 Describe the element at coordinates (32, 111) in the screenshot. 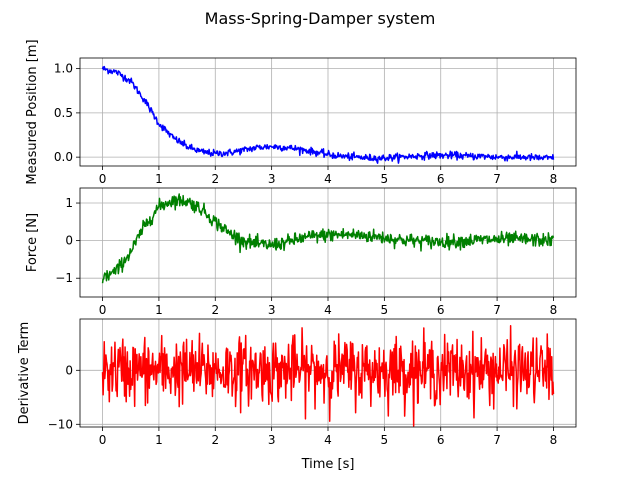

I see `y-axis-label: Measured Position [m]` at that location.